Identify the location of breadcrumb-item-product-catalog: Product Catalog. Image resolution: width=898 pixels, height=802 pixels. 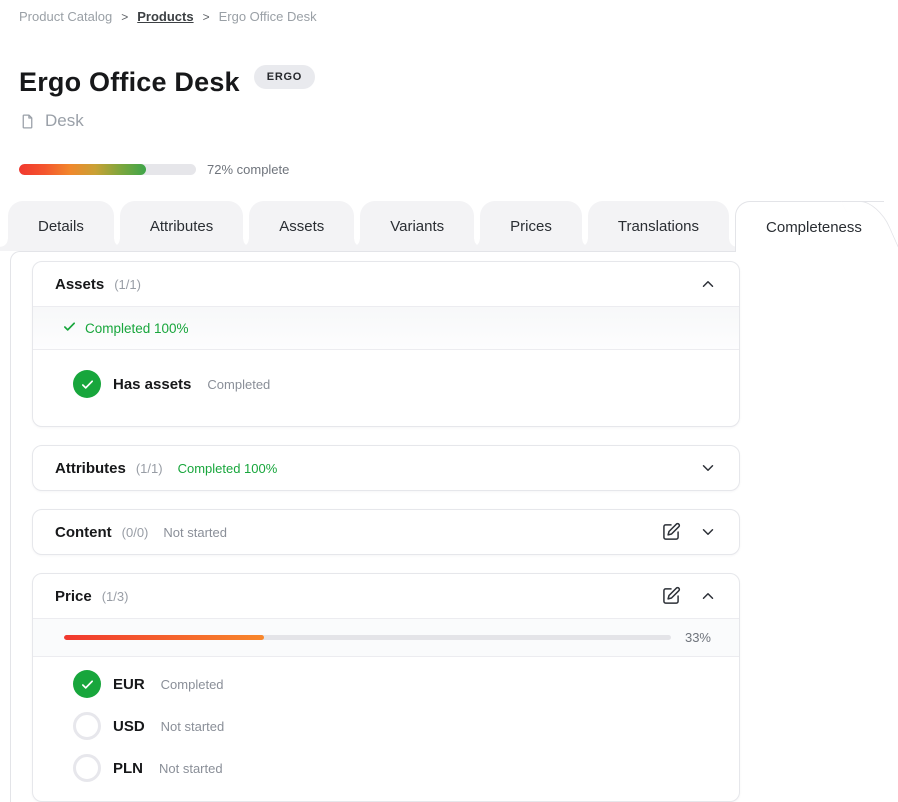
(66, 16).